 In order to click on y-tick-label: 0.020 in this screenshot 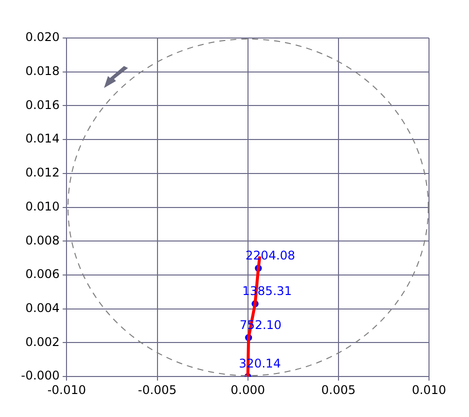, I will do `click(42, 37)`.